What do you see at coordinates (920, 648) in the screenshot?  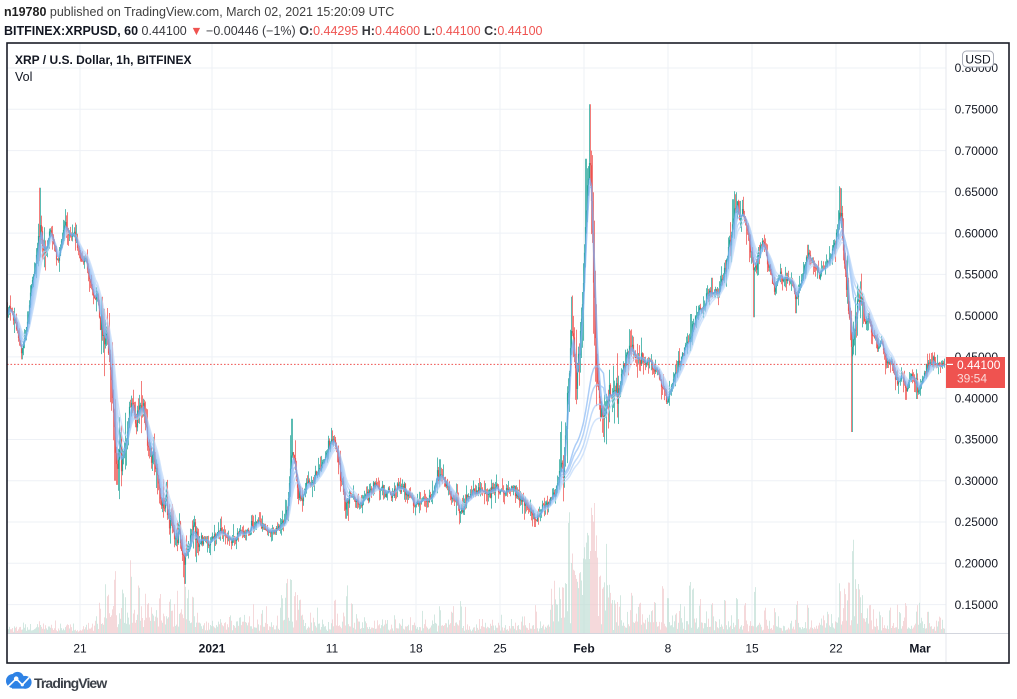 I see `svg-text: Mar` at bounding box center [920, 648].